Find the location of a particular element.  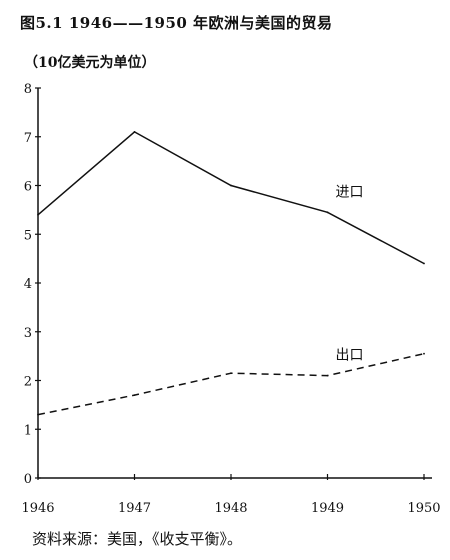

y-tick-label: 8 is located at coordinates (28, 89).